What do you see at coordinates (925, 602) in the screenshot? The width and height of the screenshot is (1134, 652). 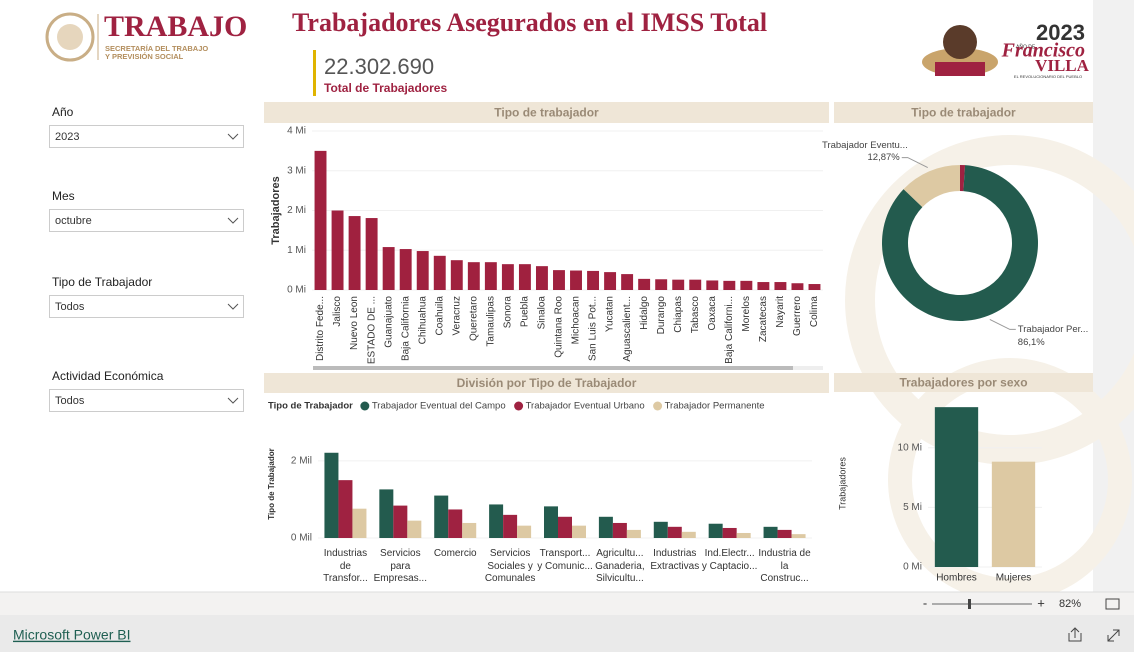 I see `zoom-out: -` at bounding box center [925, 602].